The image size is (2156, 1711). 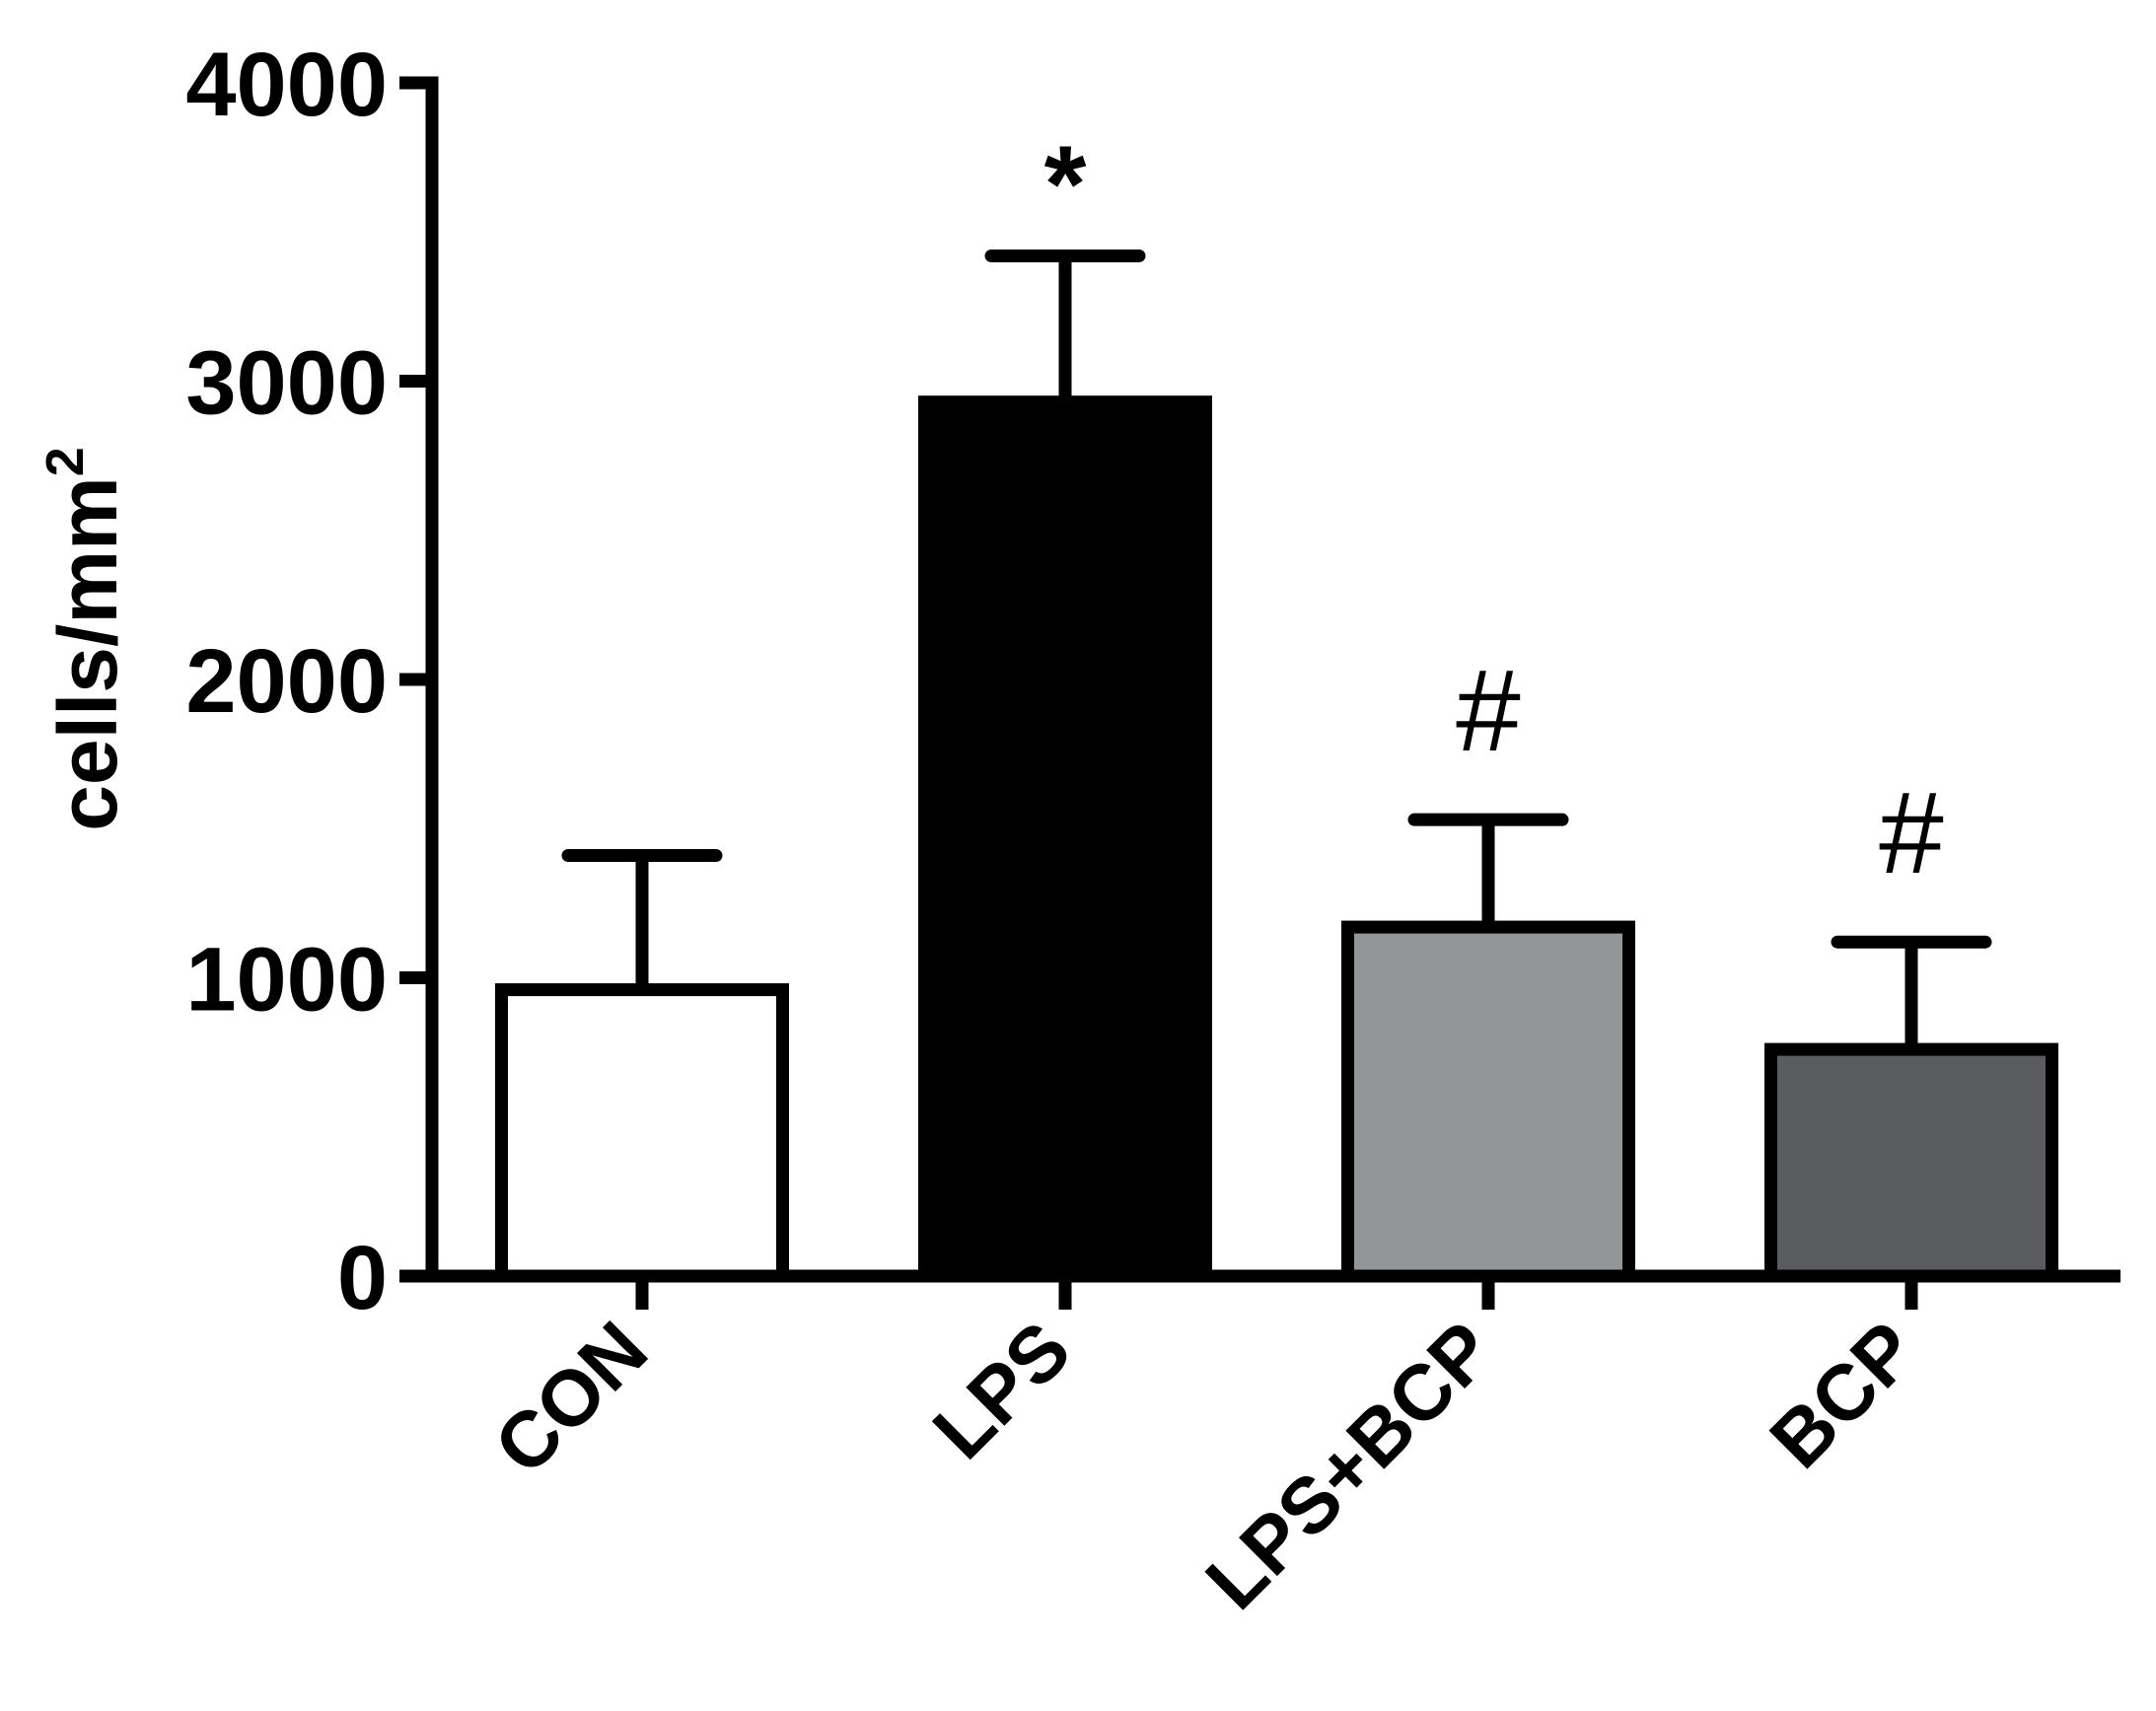 I want to click on y-axis-title-superscript: 2, so click(x=65, y=461).